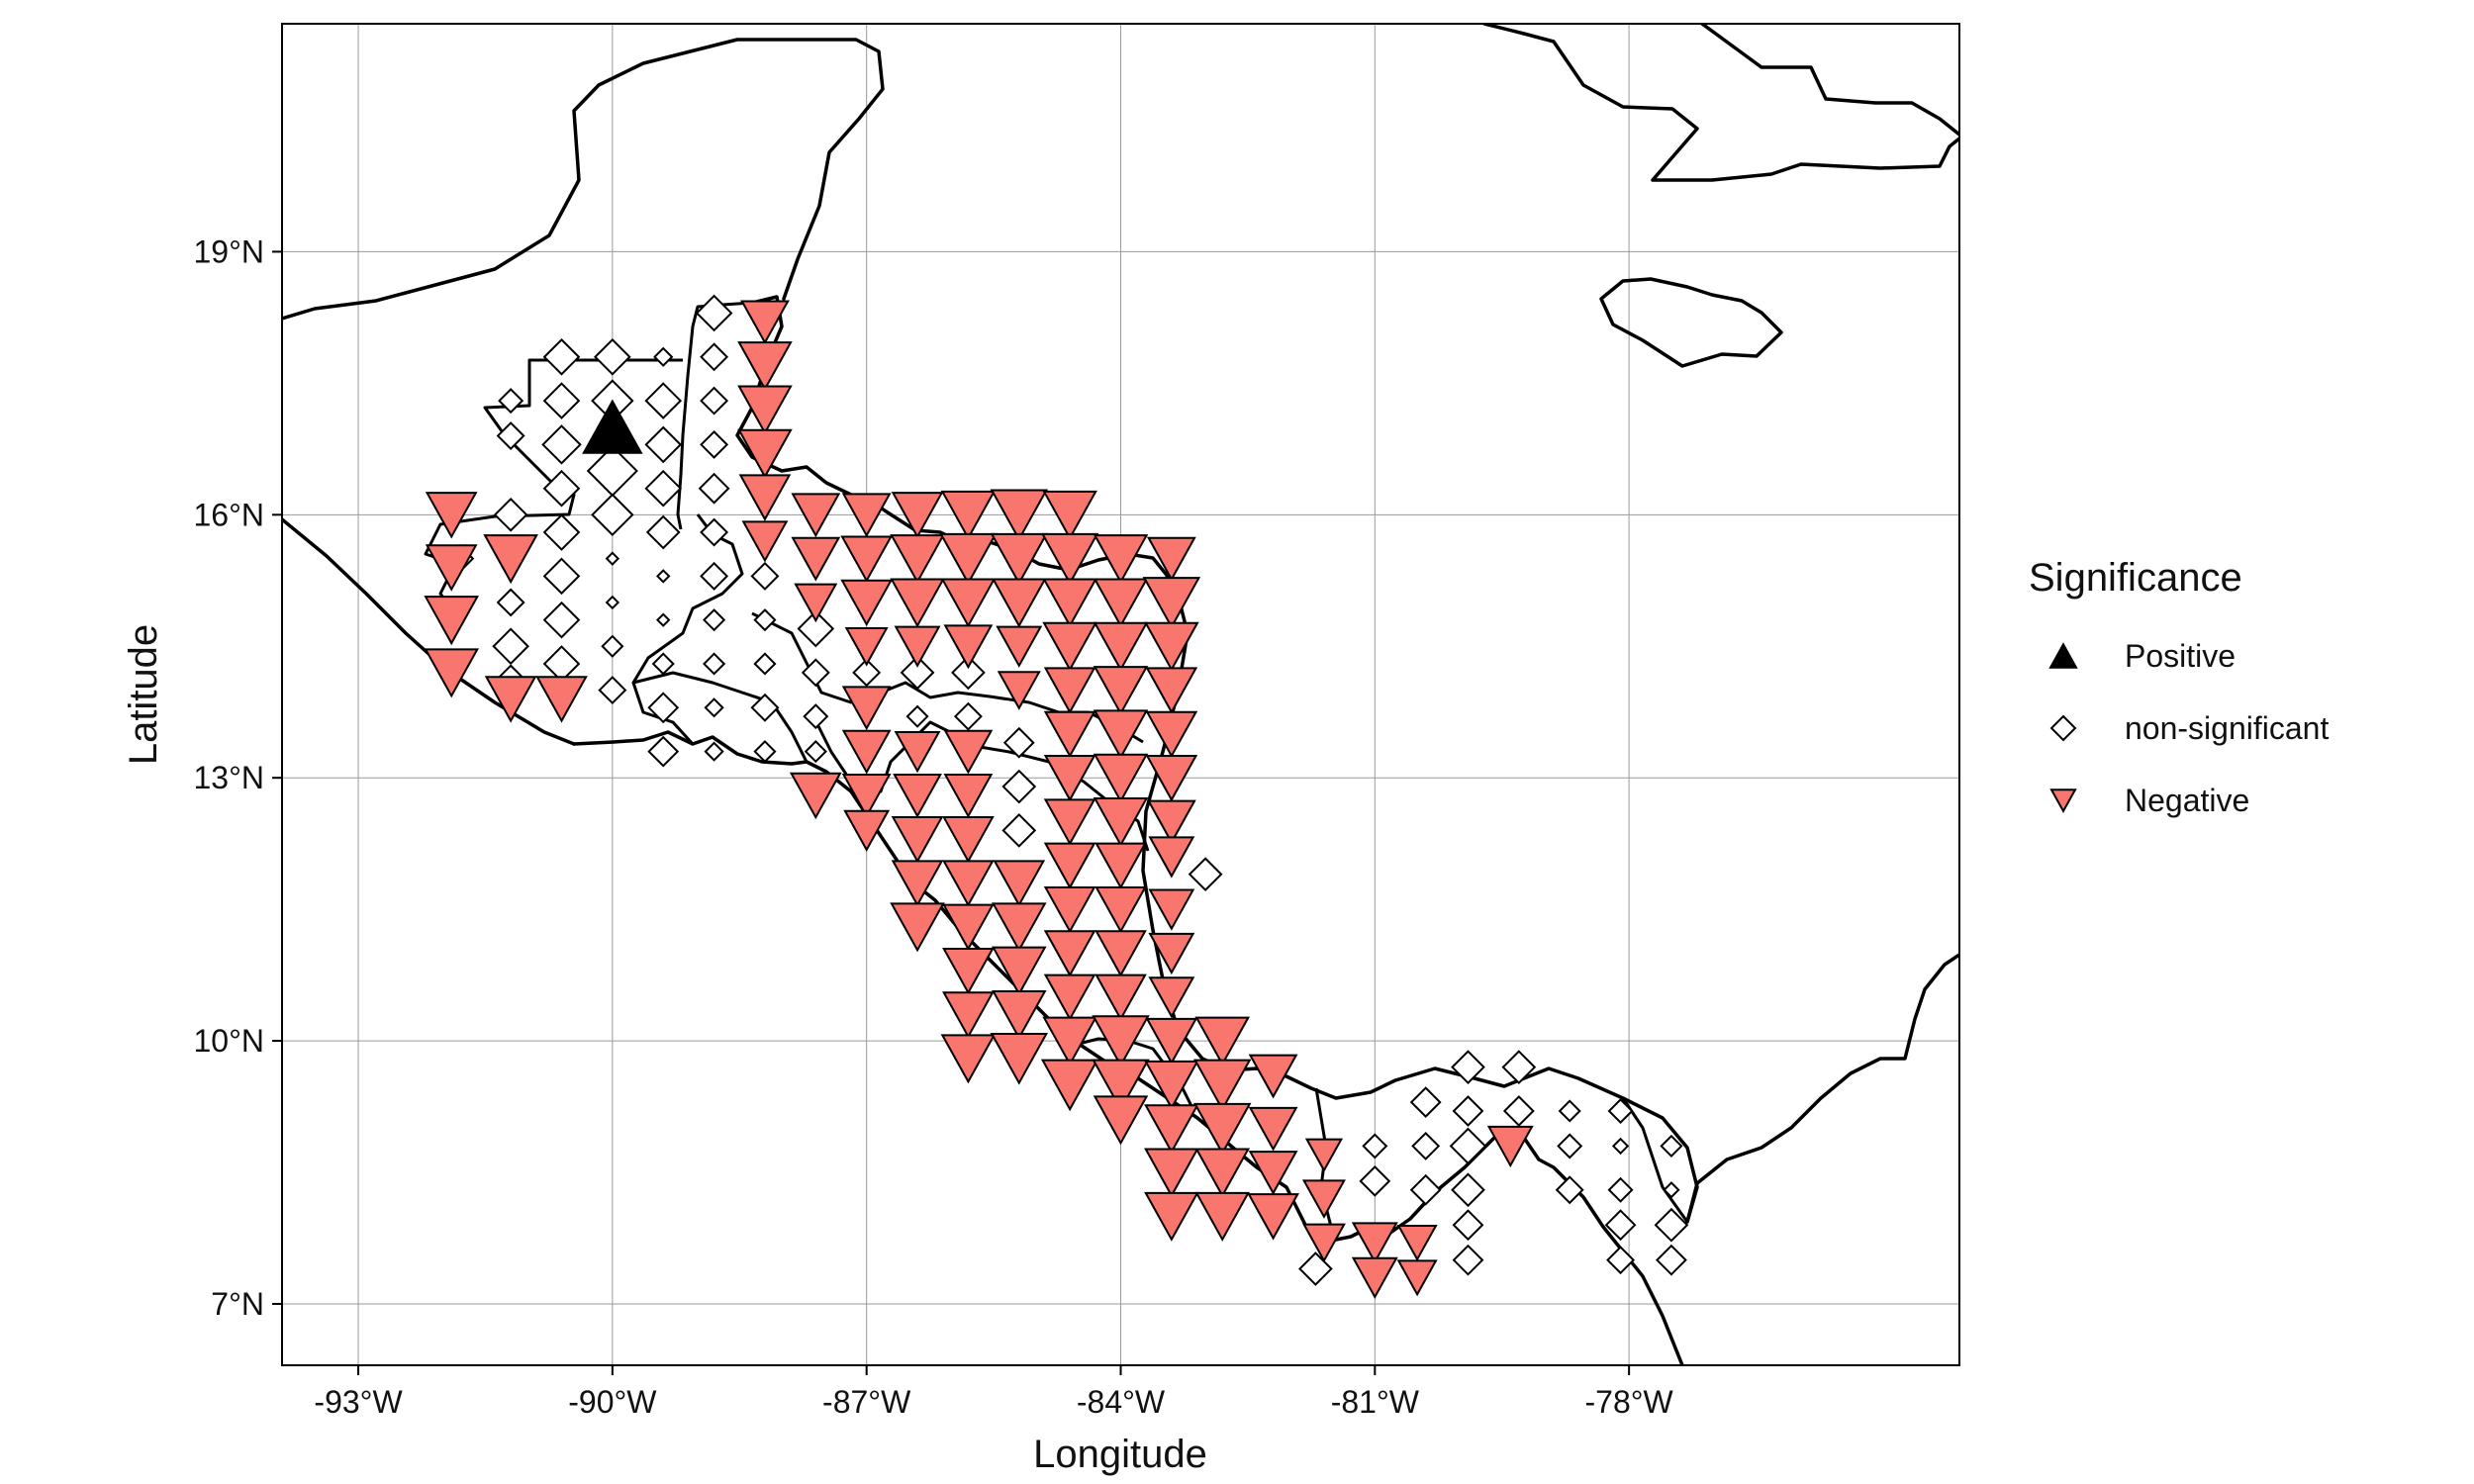 This screenshot has width=2474, height=1484. What do you see at coordinates (1721, 103) in the screenshot?
I see `cuba-coast` at bounding box center [1721, 103].